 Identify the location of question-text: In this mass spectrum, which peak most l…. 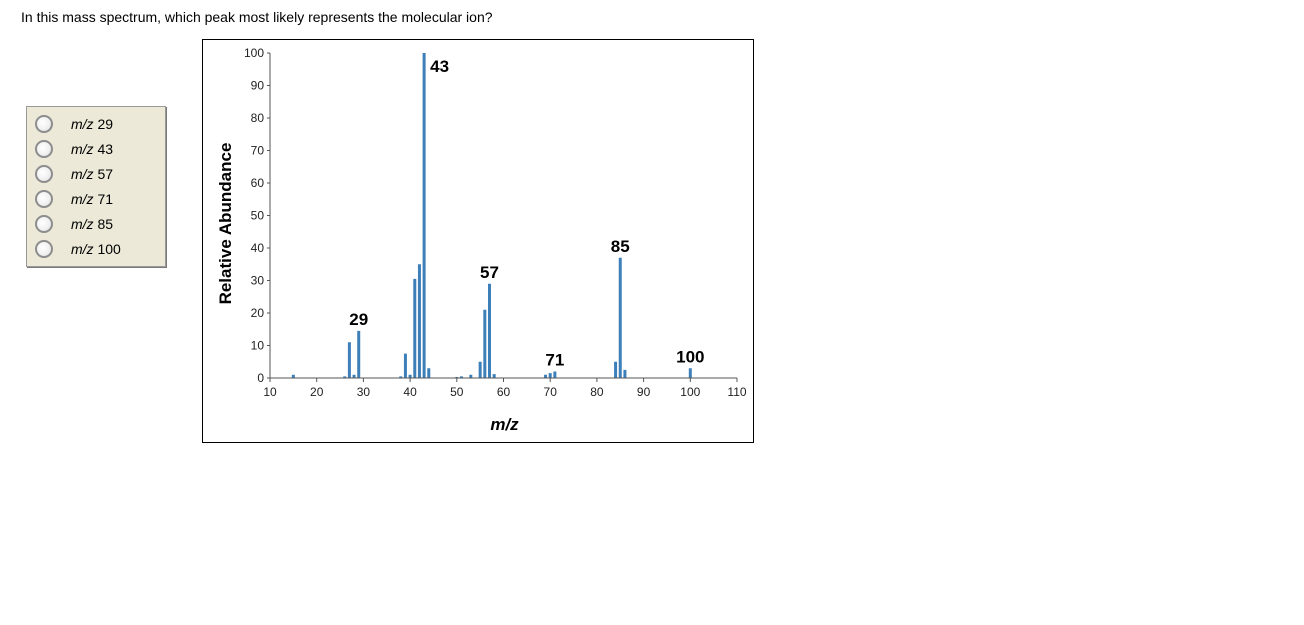
(257, 17).